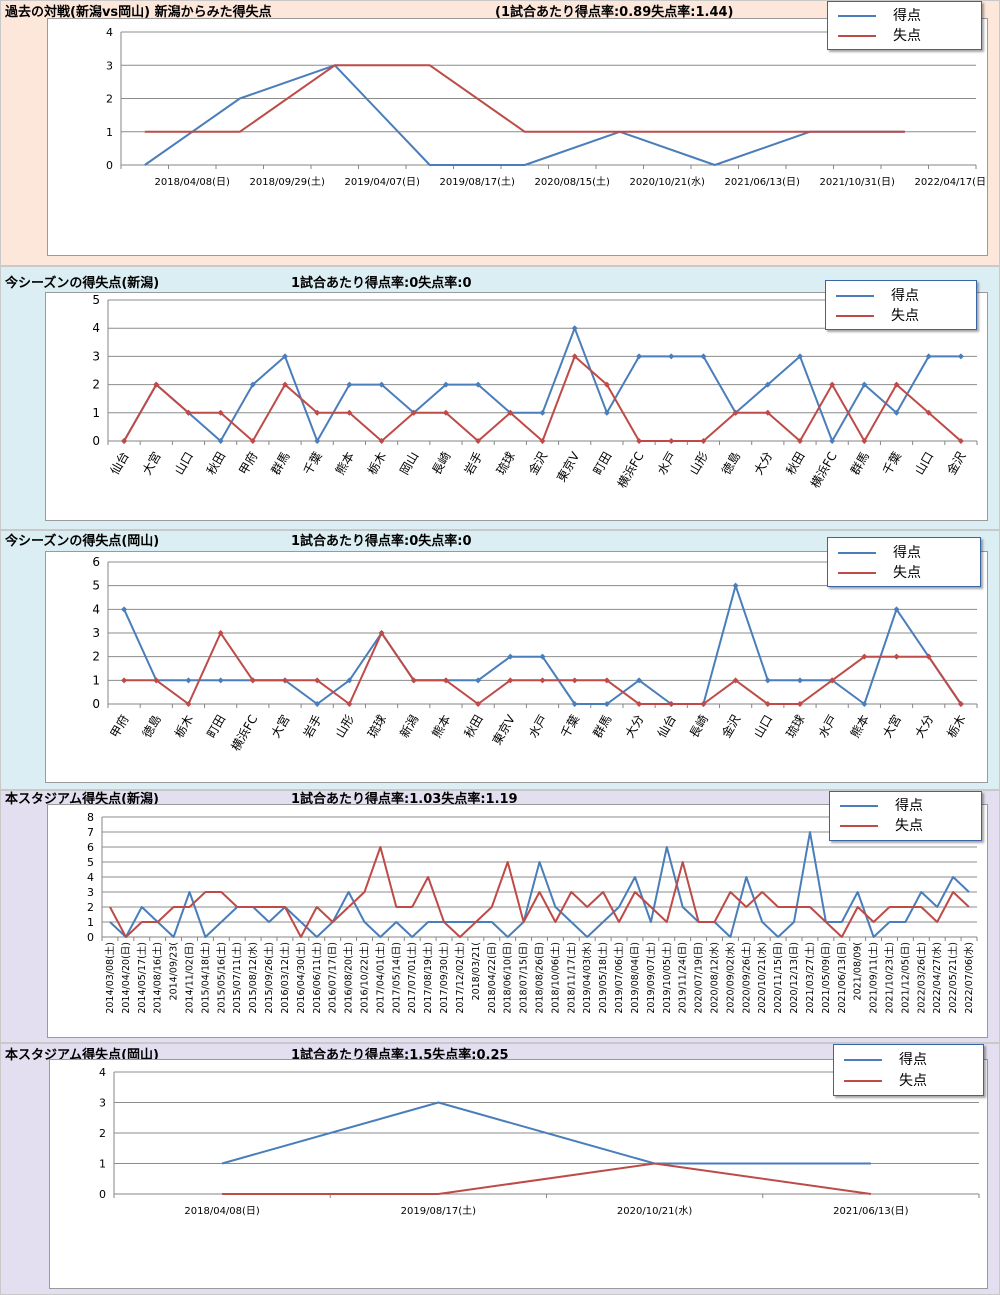 This screenshot has height=1295, width=1000. Describe the element at coordinates (473, 463) in the screenshot. I see `x-tick-label: 岩手` at that location.